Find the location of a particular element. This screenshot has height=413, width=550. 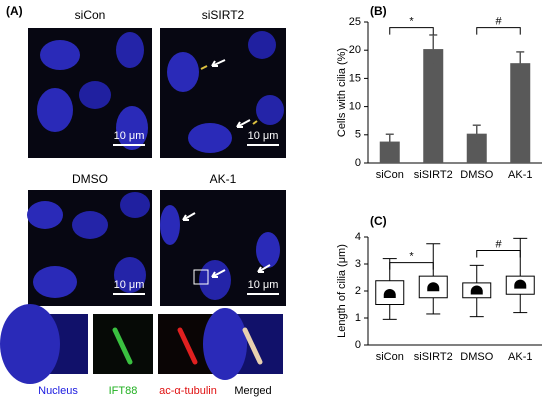

y-axis-label: Length of cilia (μm) is located at coordinates (342, 291).